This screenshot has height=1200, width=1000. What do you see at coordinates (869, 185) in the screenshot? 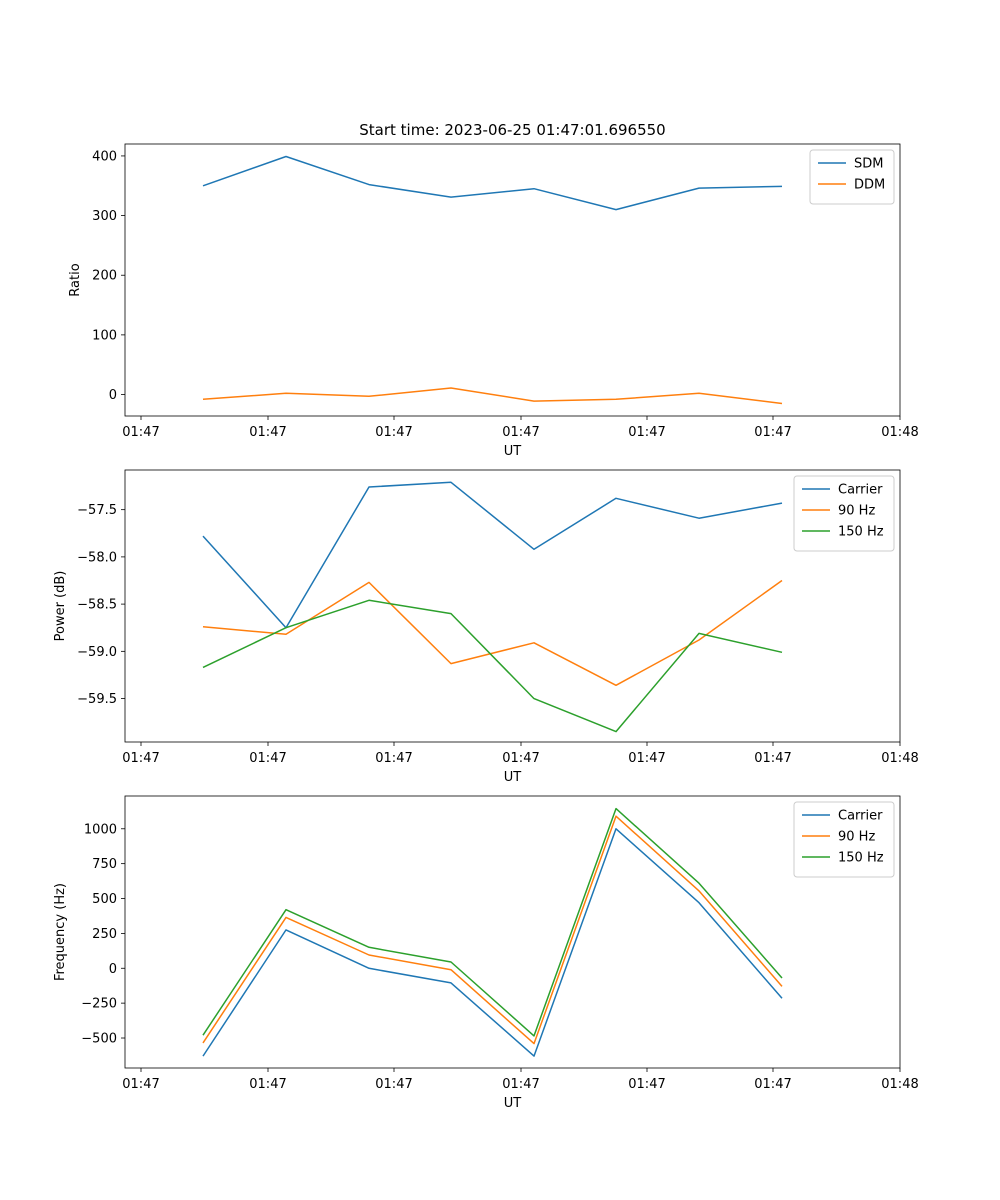
I see `legend-label: DDM` at bounding box center [869, 185].